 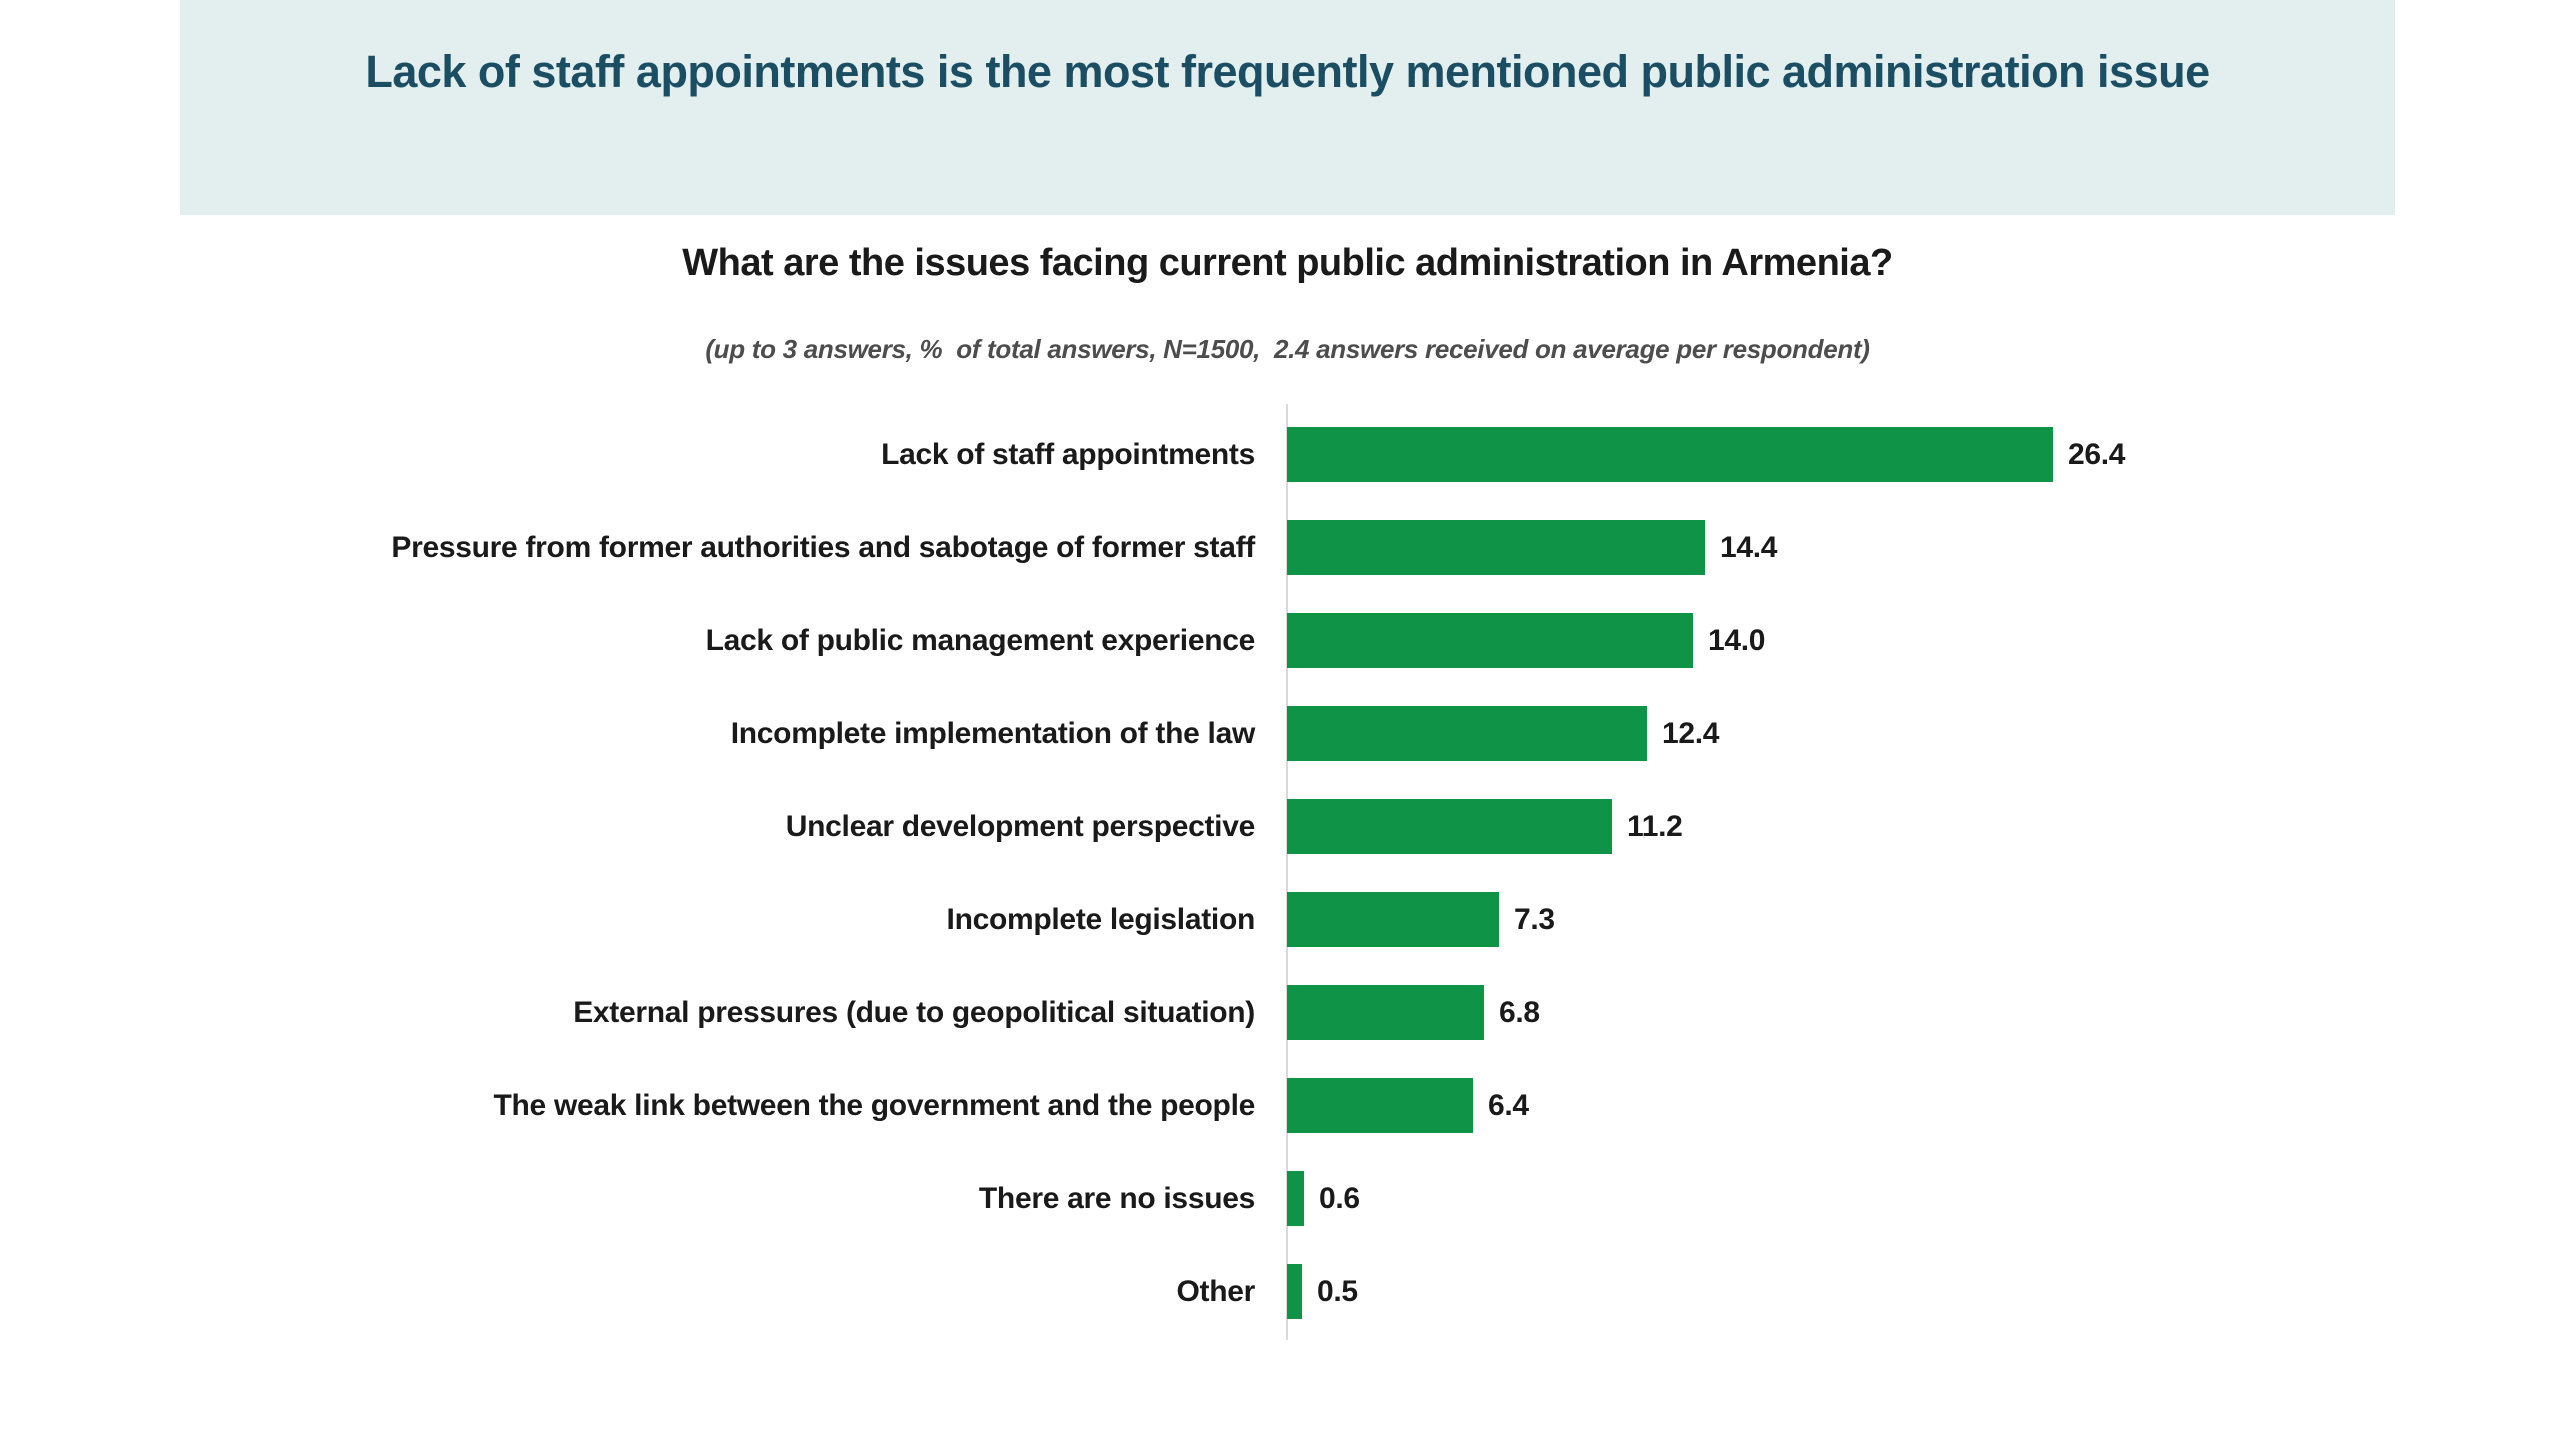 What do you see at coordinates (1923, 919) in the screenshot?
I see `bar-area: 7.3` at bounding box center [1923, 919].